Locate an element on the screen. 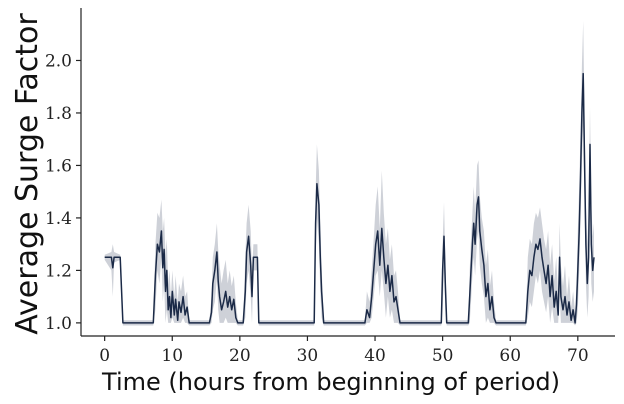 The height and width of the screenshot is (404, 624). x-tick-label: 30 is located at coordinates (308, 356).